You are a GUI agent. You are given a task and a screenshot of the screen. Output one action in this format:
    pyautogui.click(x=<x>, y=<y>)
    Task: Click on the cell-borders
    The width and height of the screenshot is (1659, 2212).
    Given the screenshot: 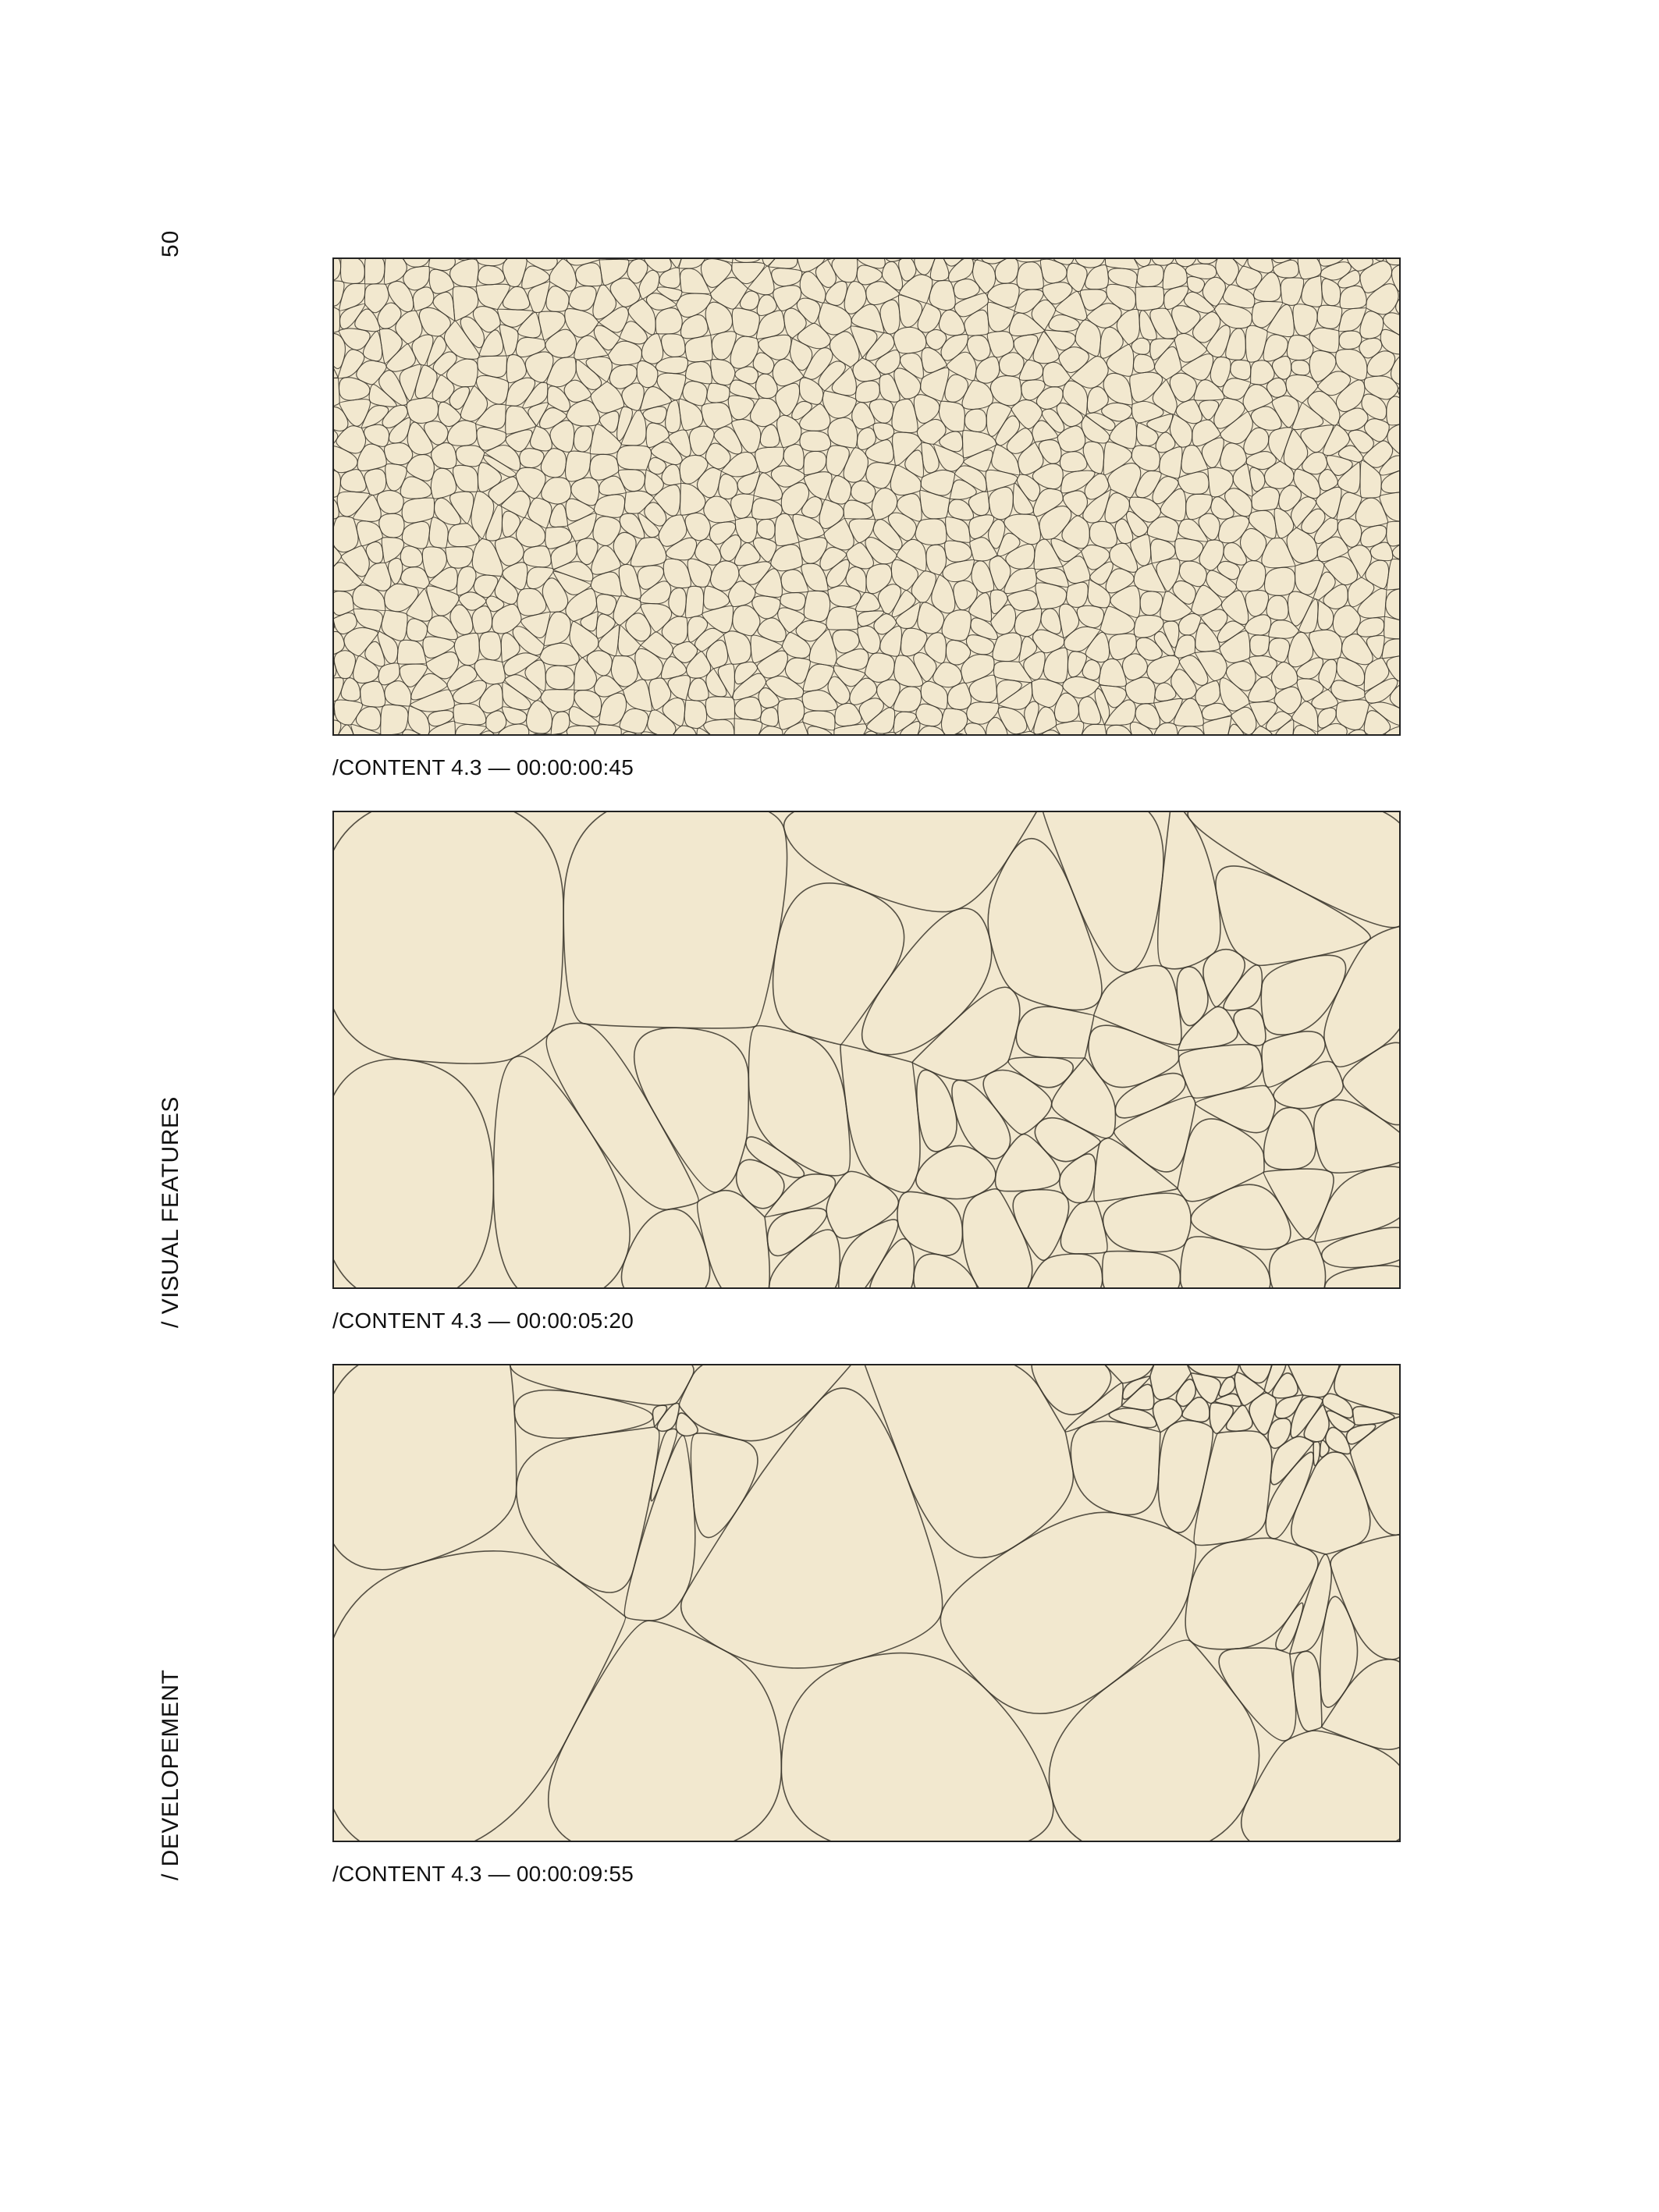 What is the action you would take?
    pyautogui.click(x=866, y=496)
    